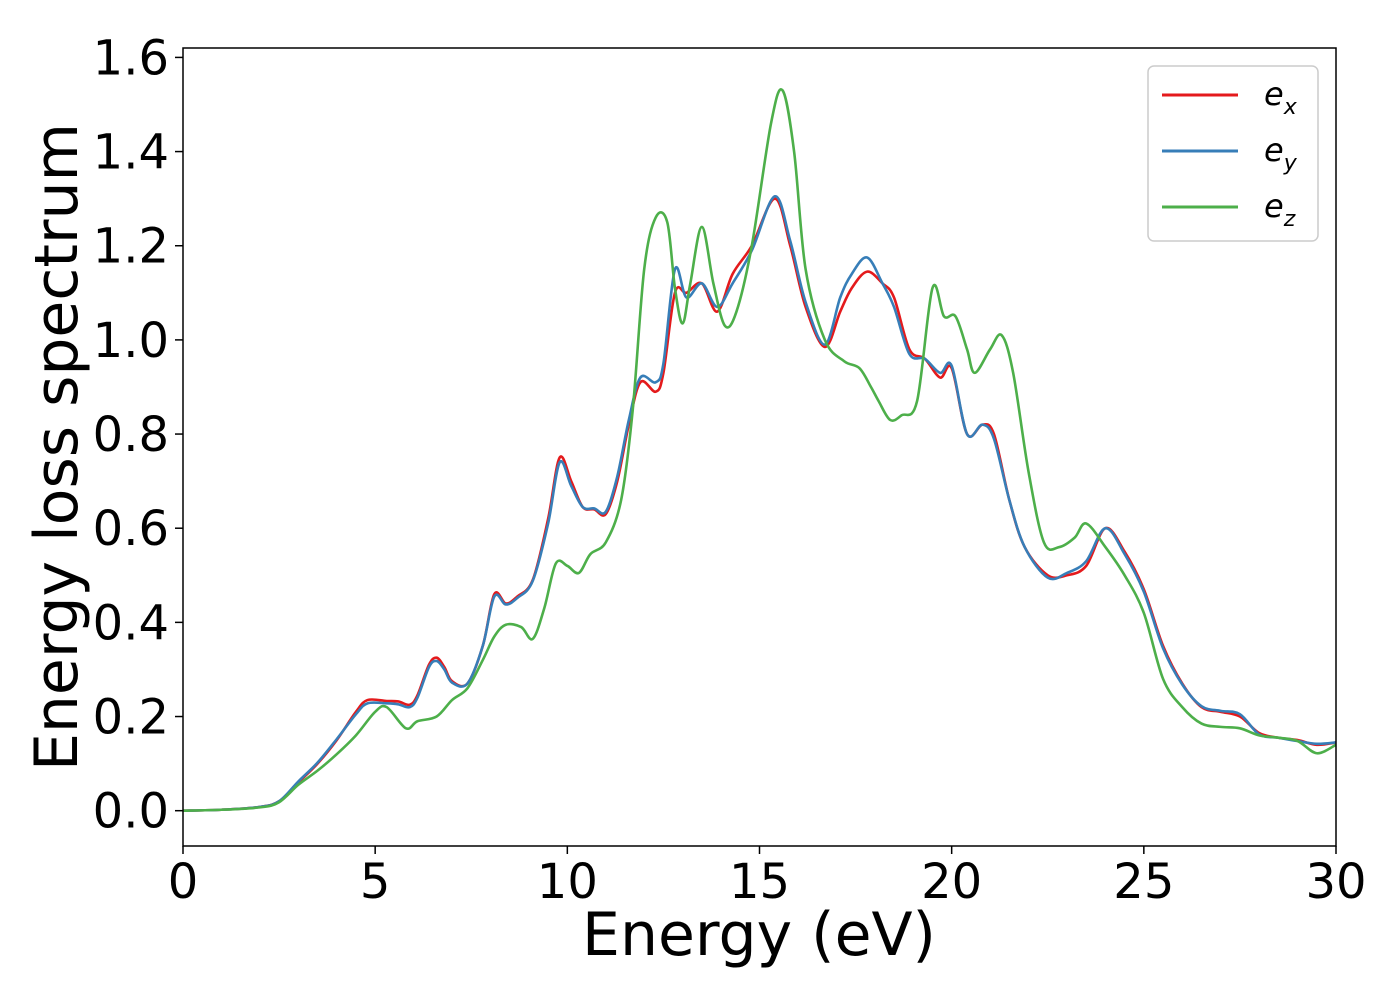  Describe the element at coordinates (1143, 882) in the screenshot. I see `x-tick-label: 25` at that location.